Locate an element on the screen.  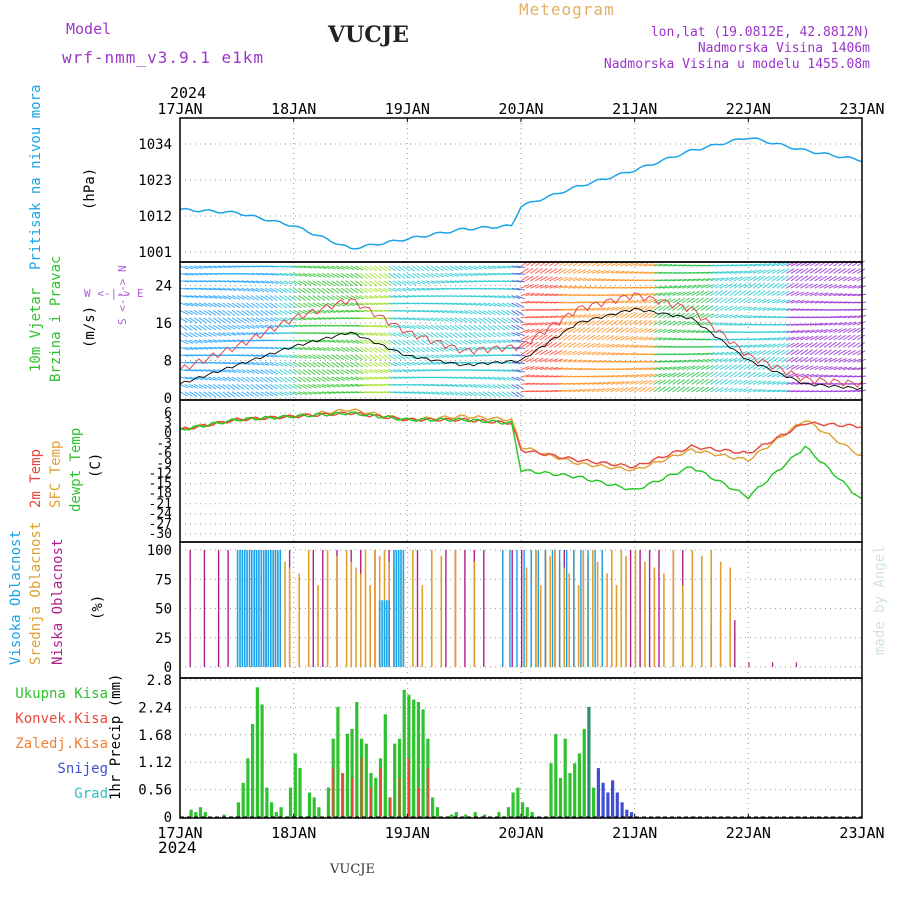
year-bottom: 2024 is located at coordinates (177, 847).